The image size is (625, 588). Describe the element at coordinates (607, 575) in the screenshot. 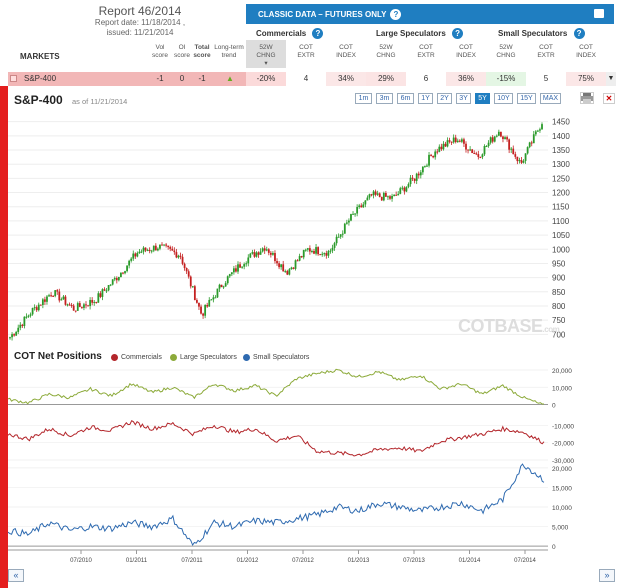

I see `next-market-button: »` at that location.